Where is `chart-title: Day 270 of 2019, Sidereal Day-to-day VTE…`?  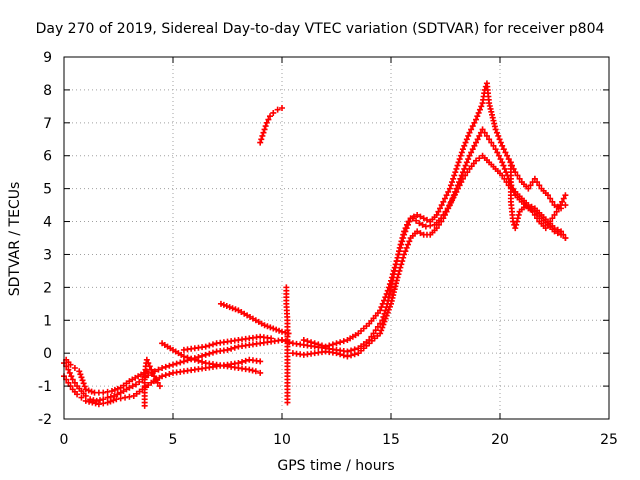
chart-title: Day 270 of 2019, Sidereal Day-to-day VTE… is located at coordinates (320, 29).